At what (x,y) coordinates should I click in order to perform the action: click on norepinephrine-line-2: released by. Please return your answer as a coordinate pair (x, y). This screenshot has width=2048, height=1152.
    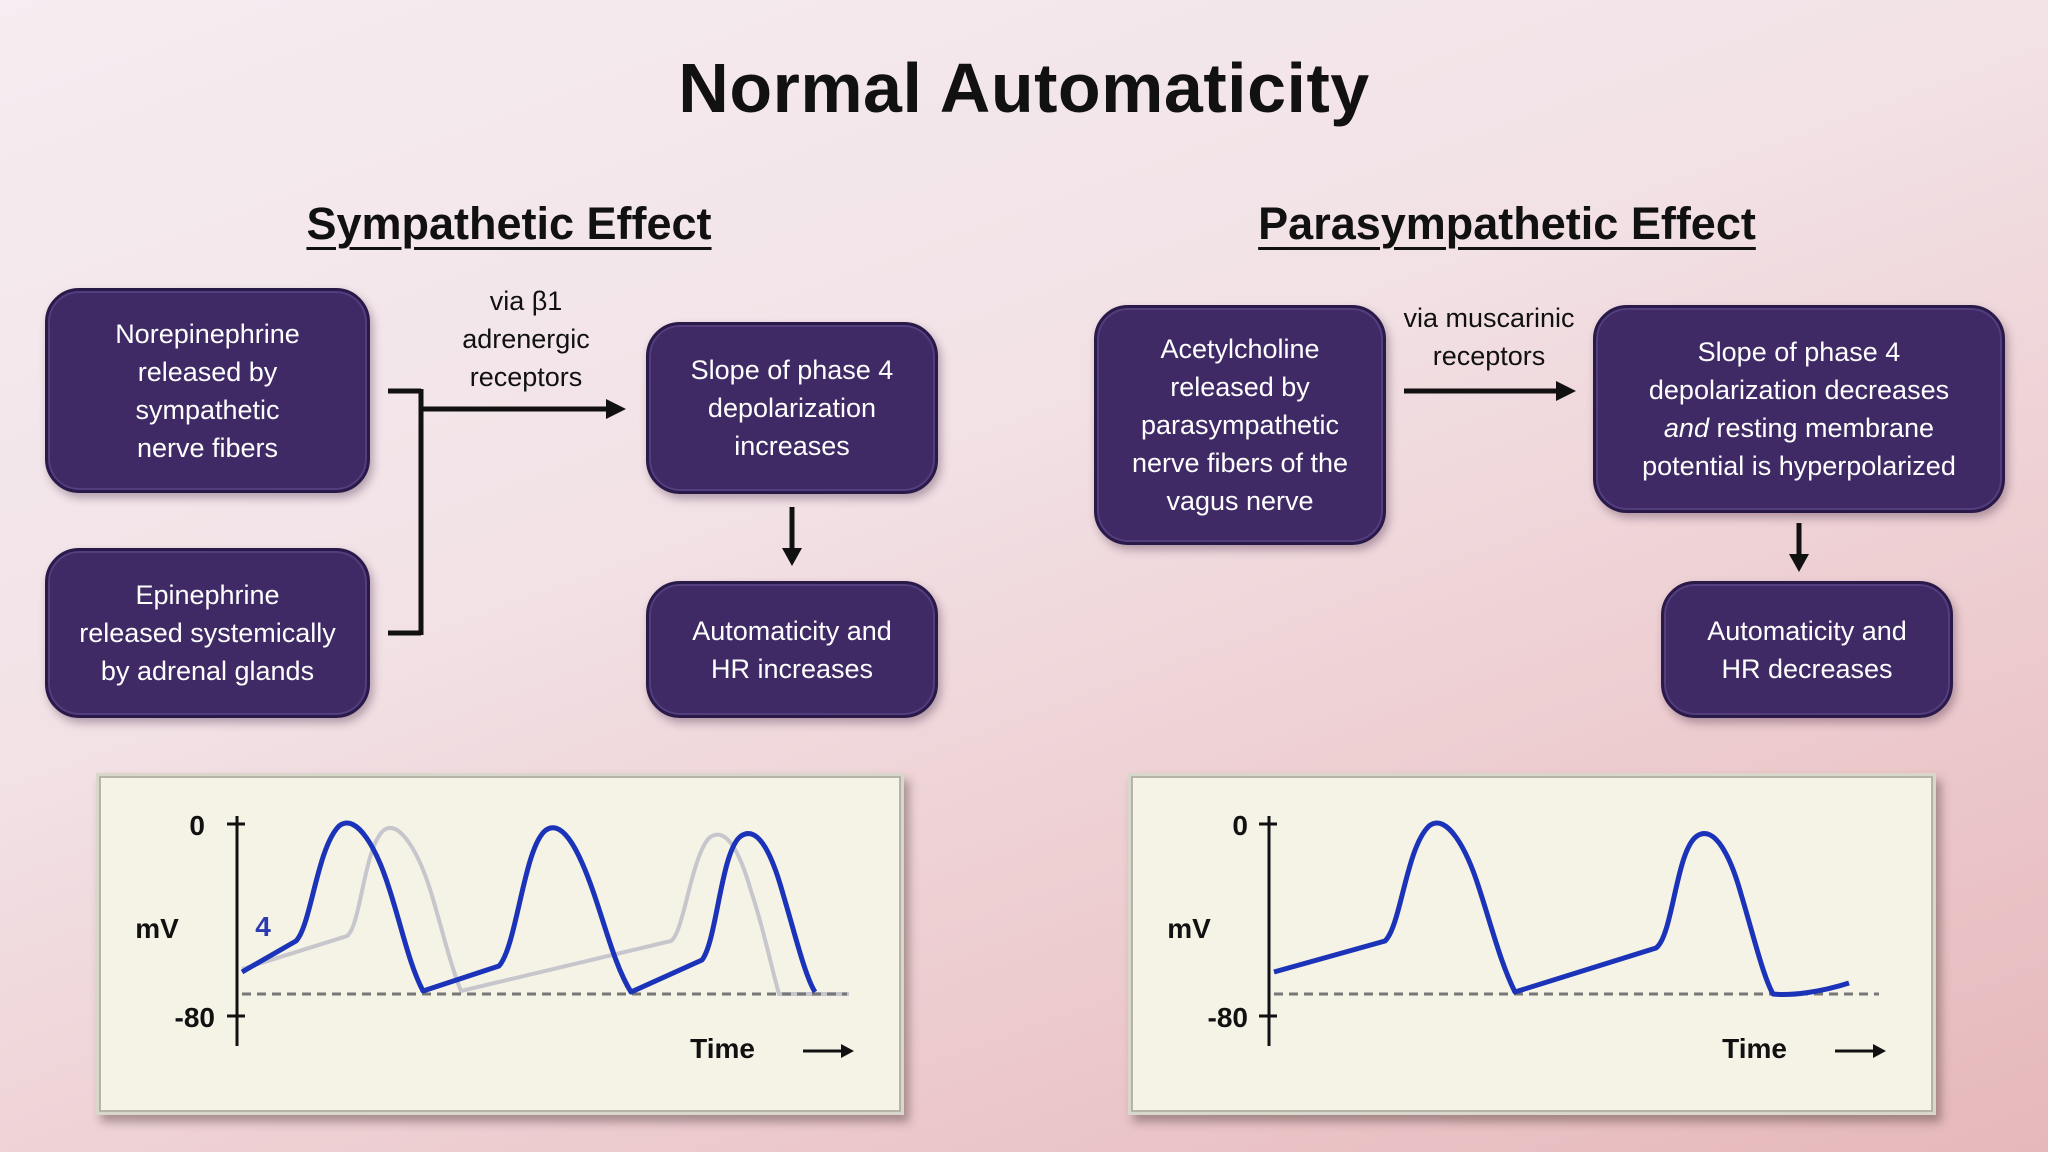
    Looking at the image, I should click on (207, 371).